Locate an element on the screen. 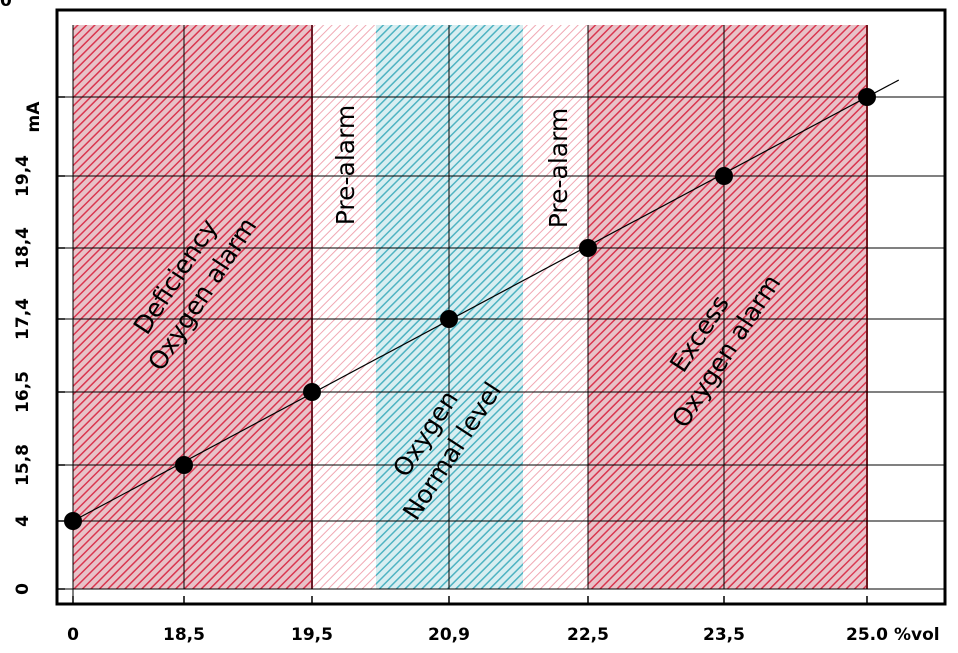 This screenshot has width=958, height=653. y-tick-label: 20 is located at coordinates (6, 5).